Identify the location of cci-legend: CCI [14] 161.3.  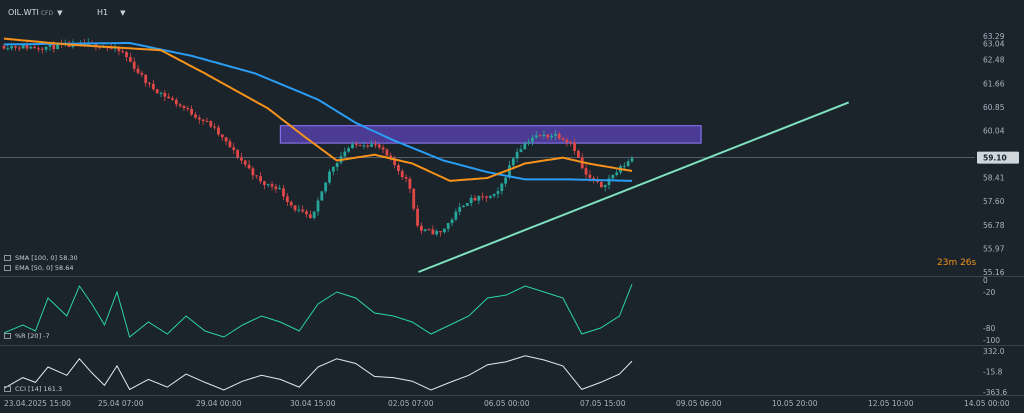
(33, 389).